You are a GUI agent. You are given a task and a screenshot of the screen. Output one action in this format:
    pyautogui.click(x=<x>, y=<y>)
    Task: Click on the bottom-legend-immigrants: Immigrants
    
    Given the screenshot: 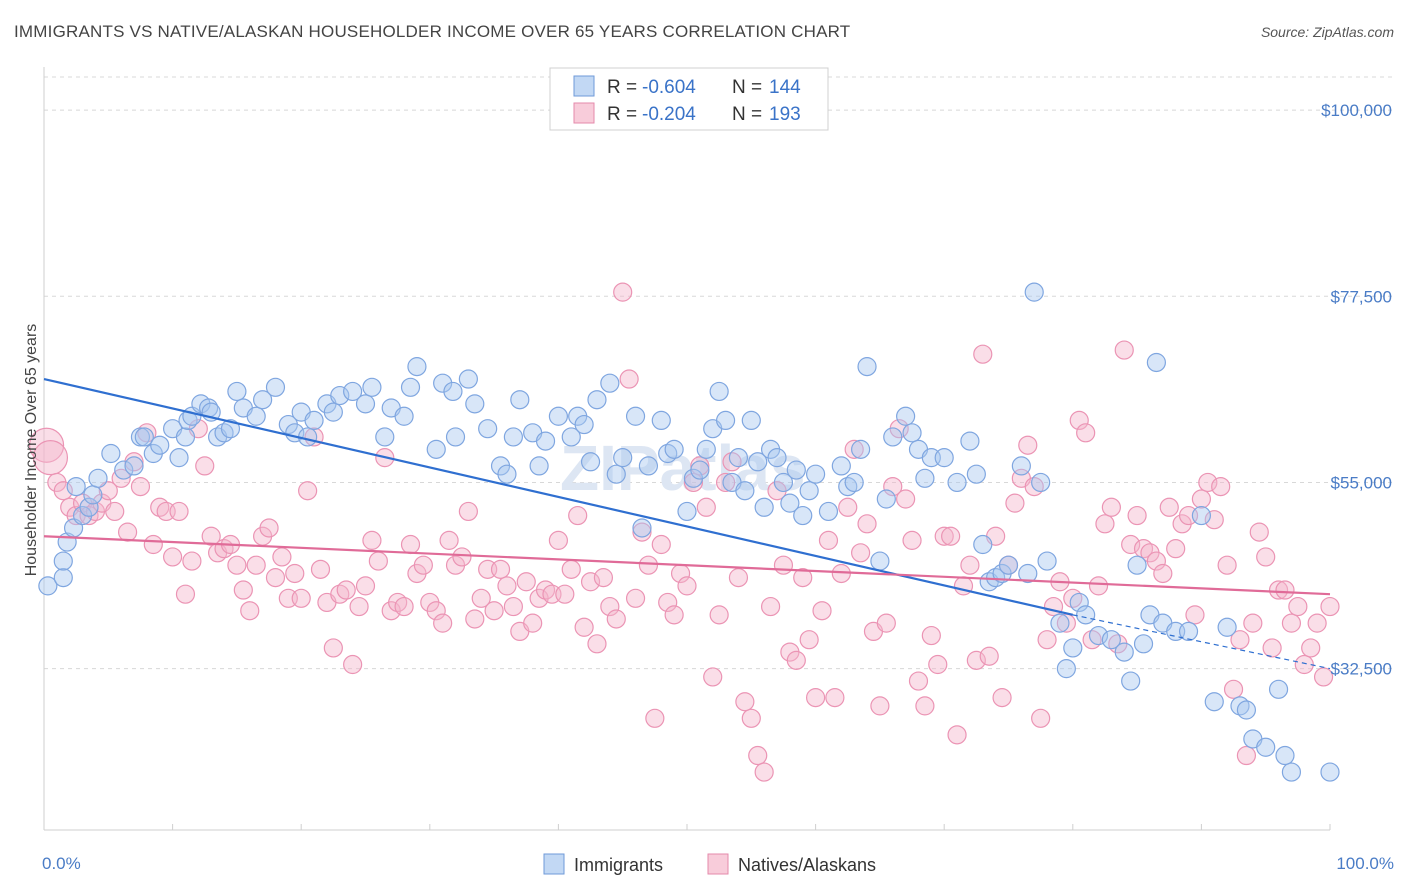 What is the action you would take?
    pyautogui.click(x=618, y=865)
    